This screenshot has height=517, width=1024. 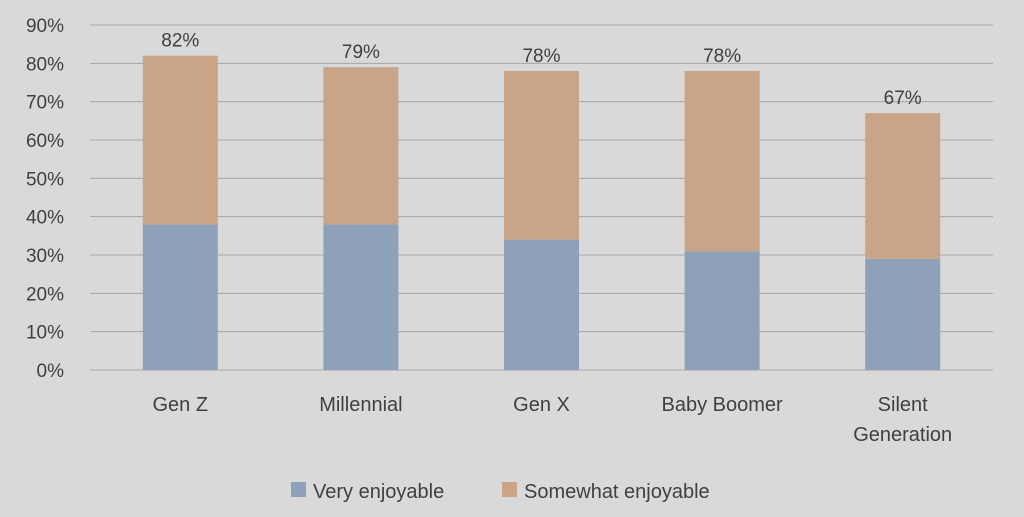 What do you see at coordinates (617, 492) in the screenshot?
I see `legend-label-somewhat-enjoyable: Somewhat enjoyable` at bounding box center [617, 492].